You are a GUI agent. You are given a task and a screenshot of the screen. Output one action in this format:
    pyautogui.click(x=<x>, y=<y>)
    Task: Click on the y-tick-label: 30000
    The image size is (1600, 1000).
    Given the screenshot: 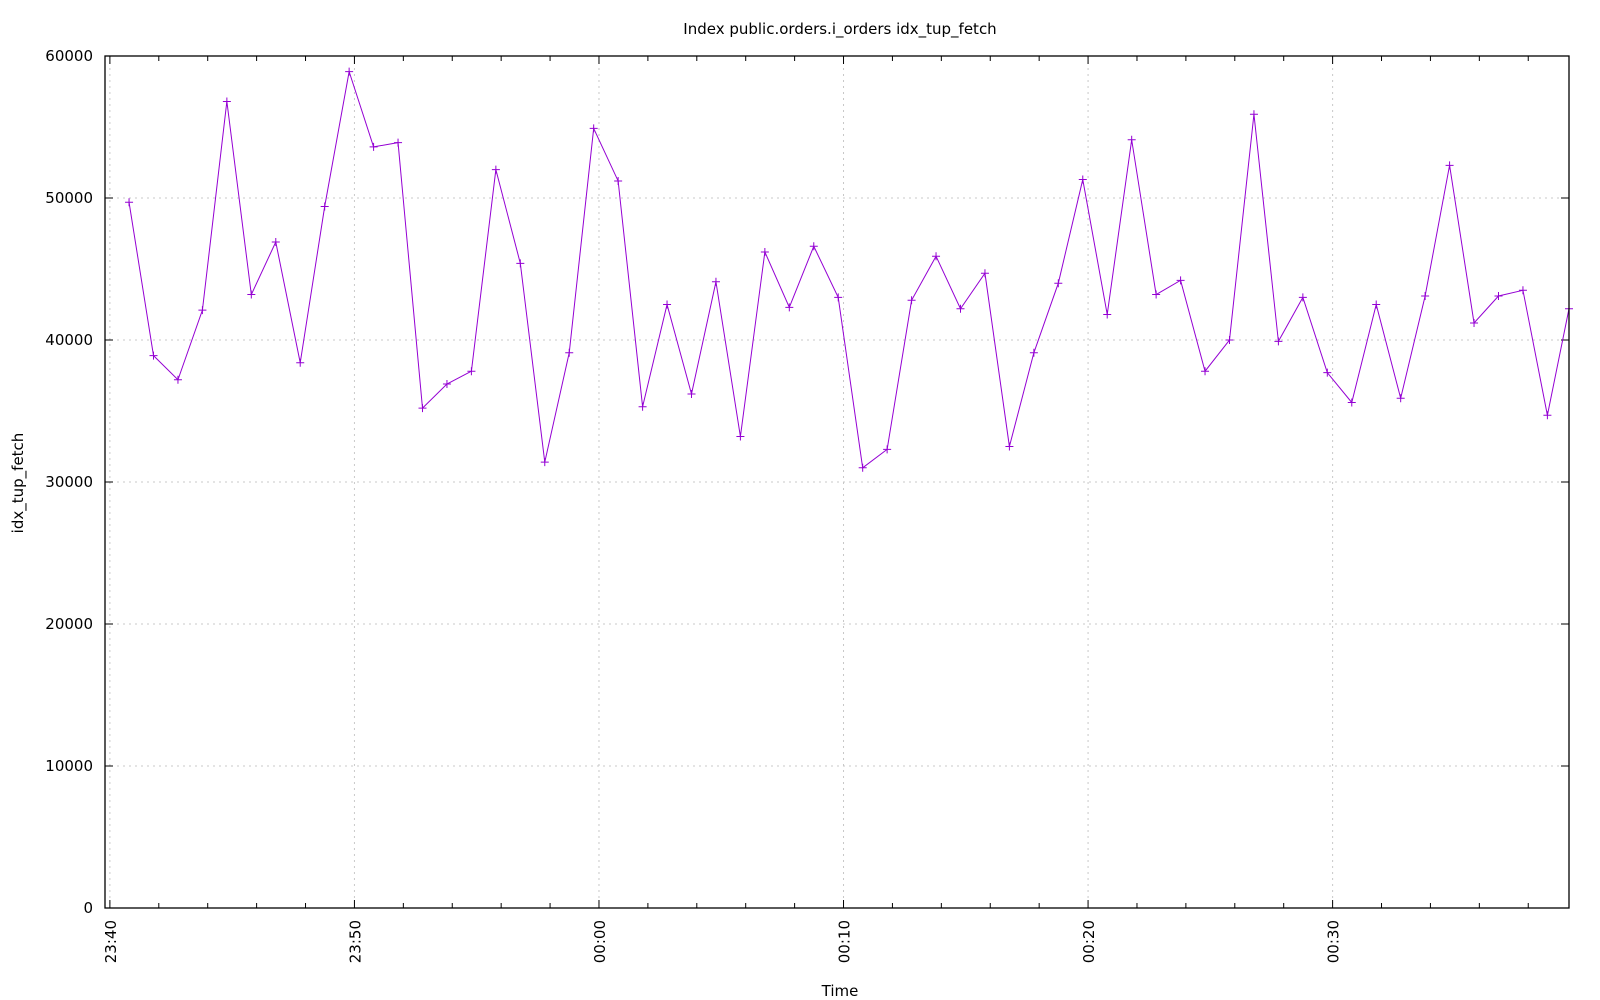 What is the action you would take?
    pyautogui.click(x=69, y=482)
    